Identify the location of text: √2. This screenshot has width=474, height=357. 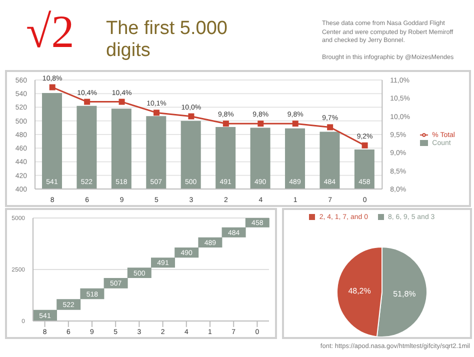
(50, 32).